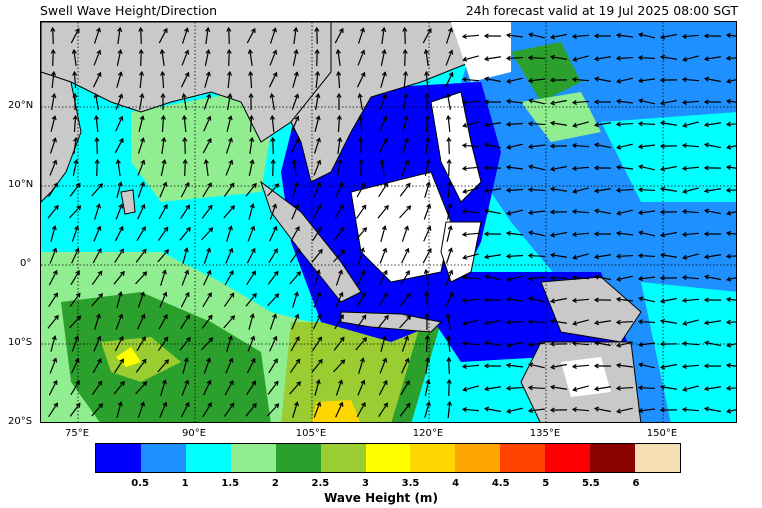  I want to click on map-title: Swell Wave Height/Direction, so click(129, 10).